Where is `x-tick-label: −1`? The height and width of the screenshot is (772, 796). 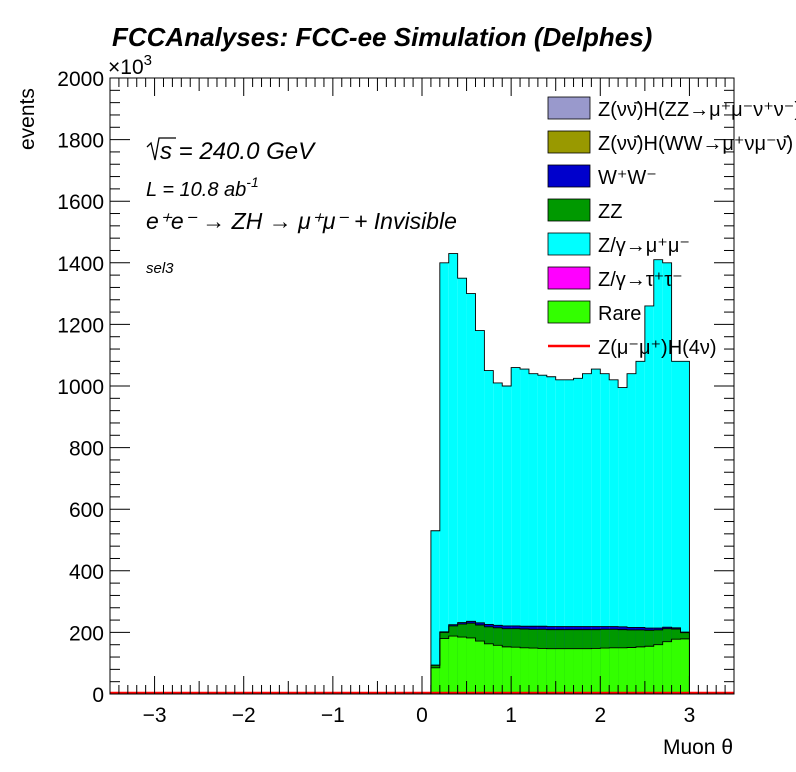 x-tick-label: −1 is located at coordinates (333, 715).